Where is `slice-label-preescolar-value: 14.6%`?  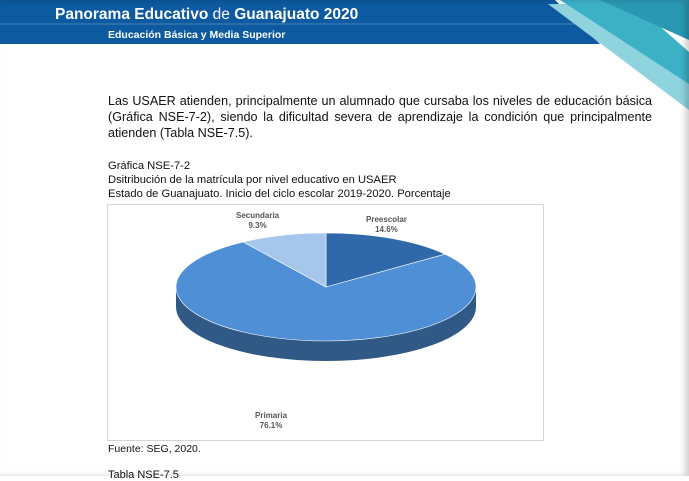 slice-label-preescolar-value: 14.6% is located at coordinates (386, 229).